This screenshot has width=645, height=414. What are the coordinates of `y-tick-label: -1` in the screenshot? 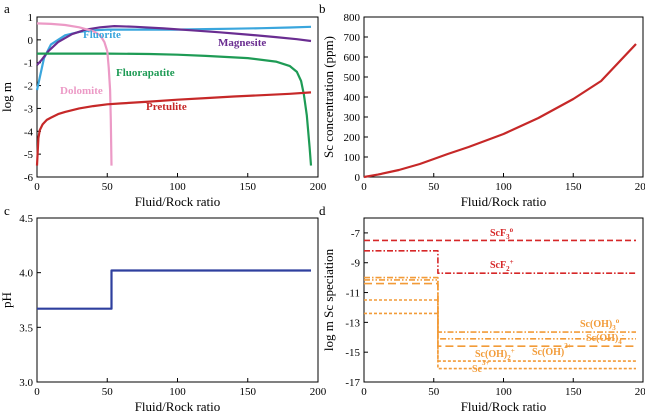 It's located at (28, 64).